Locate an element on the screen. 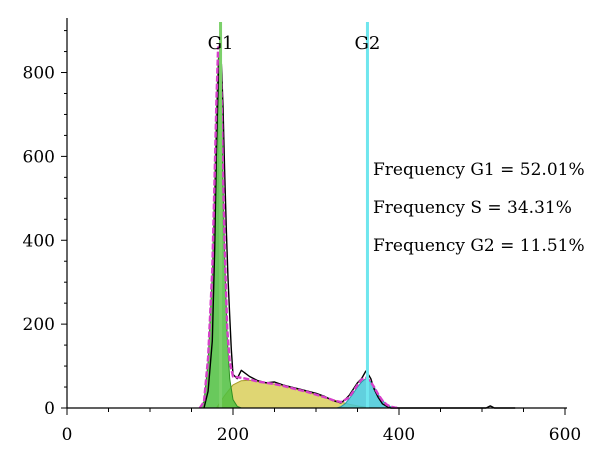 This screenshot has height=466, width=600. marker-label-g2: G2 is located at coordinates (368, 43).